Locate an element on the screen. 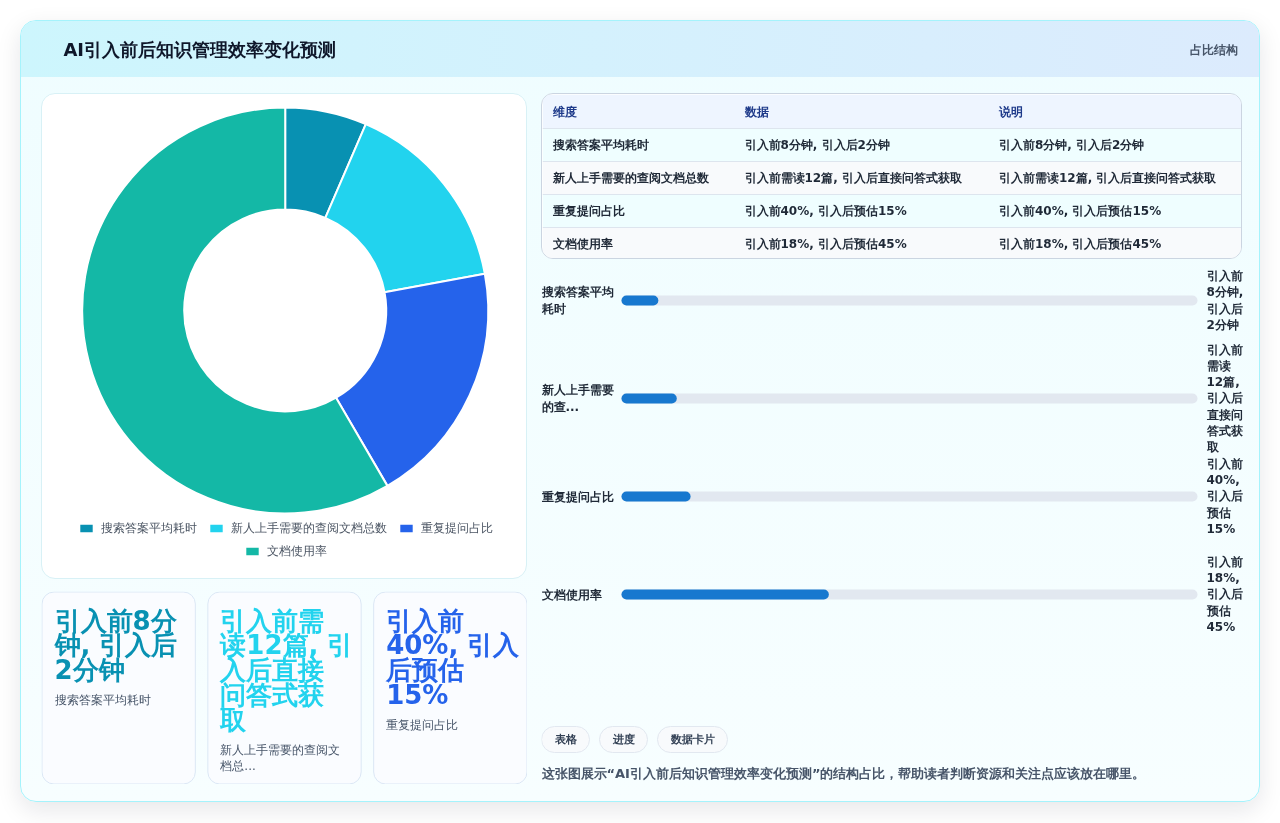 The image size is (1280, 823). text: 占比结构 is located at coordinates (1213, 49).